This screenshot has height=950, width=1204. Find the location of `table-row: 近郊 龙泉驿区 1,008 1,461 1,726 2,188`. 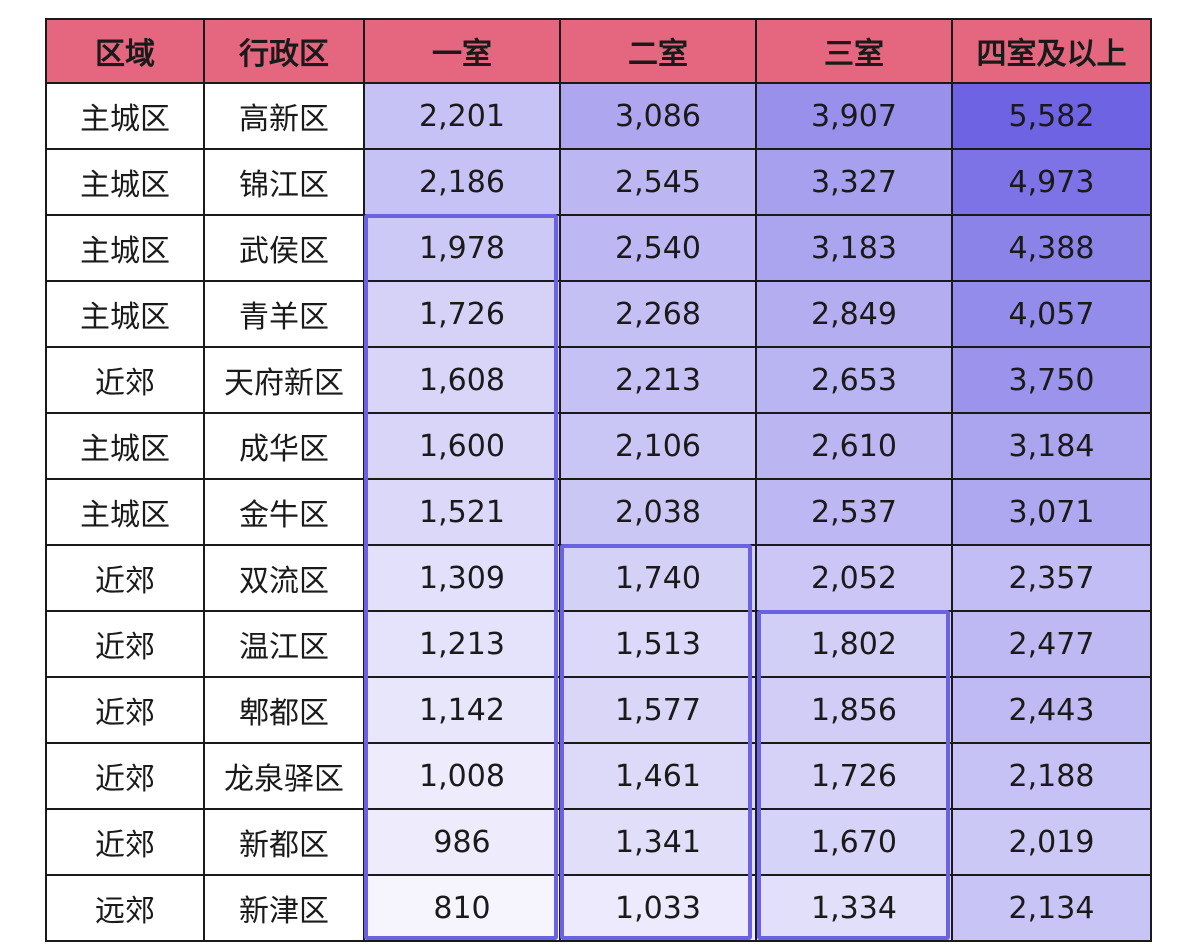

table-row: 近郊 龙泉驿区 1,008 1,461 1,726 2,188 is located at coordinates (598, 776).